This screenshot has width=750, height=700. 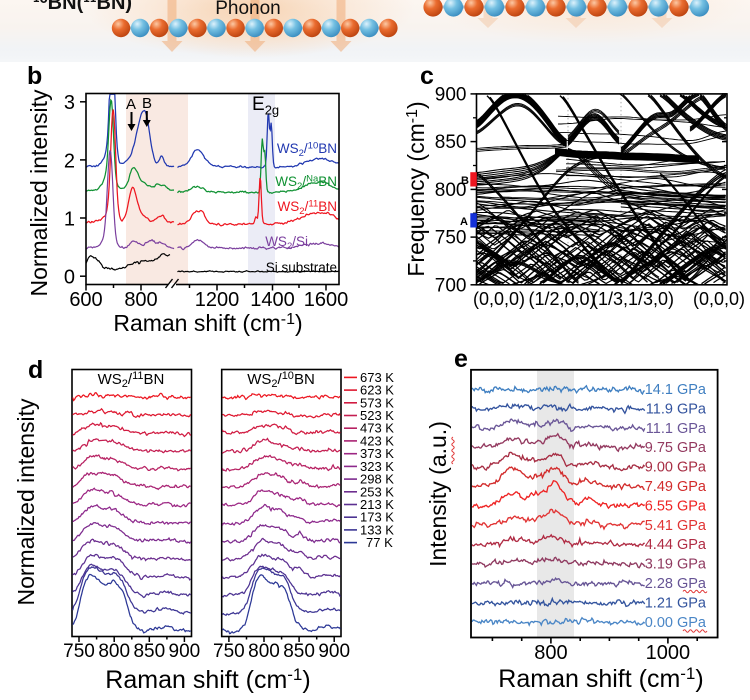 I want to click on svg-text: 1, so click(x=69, y=220).